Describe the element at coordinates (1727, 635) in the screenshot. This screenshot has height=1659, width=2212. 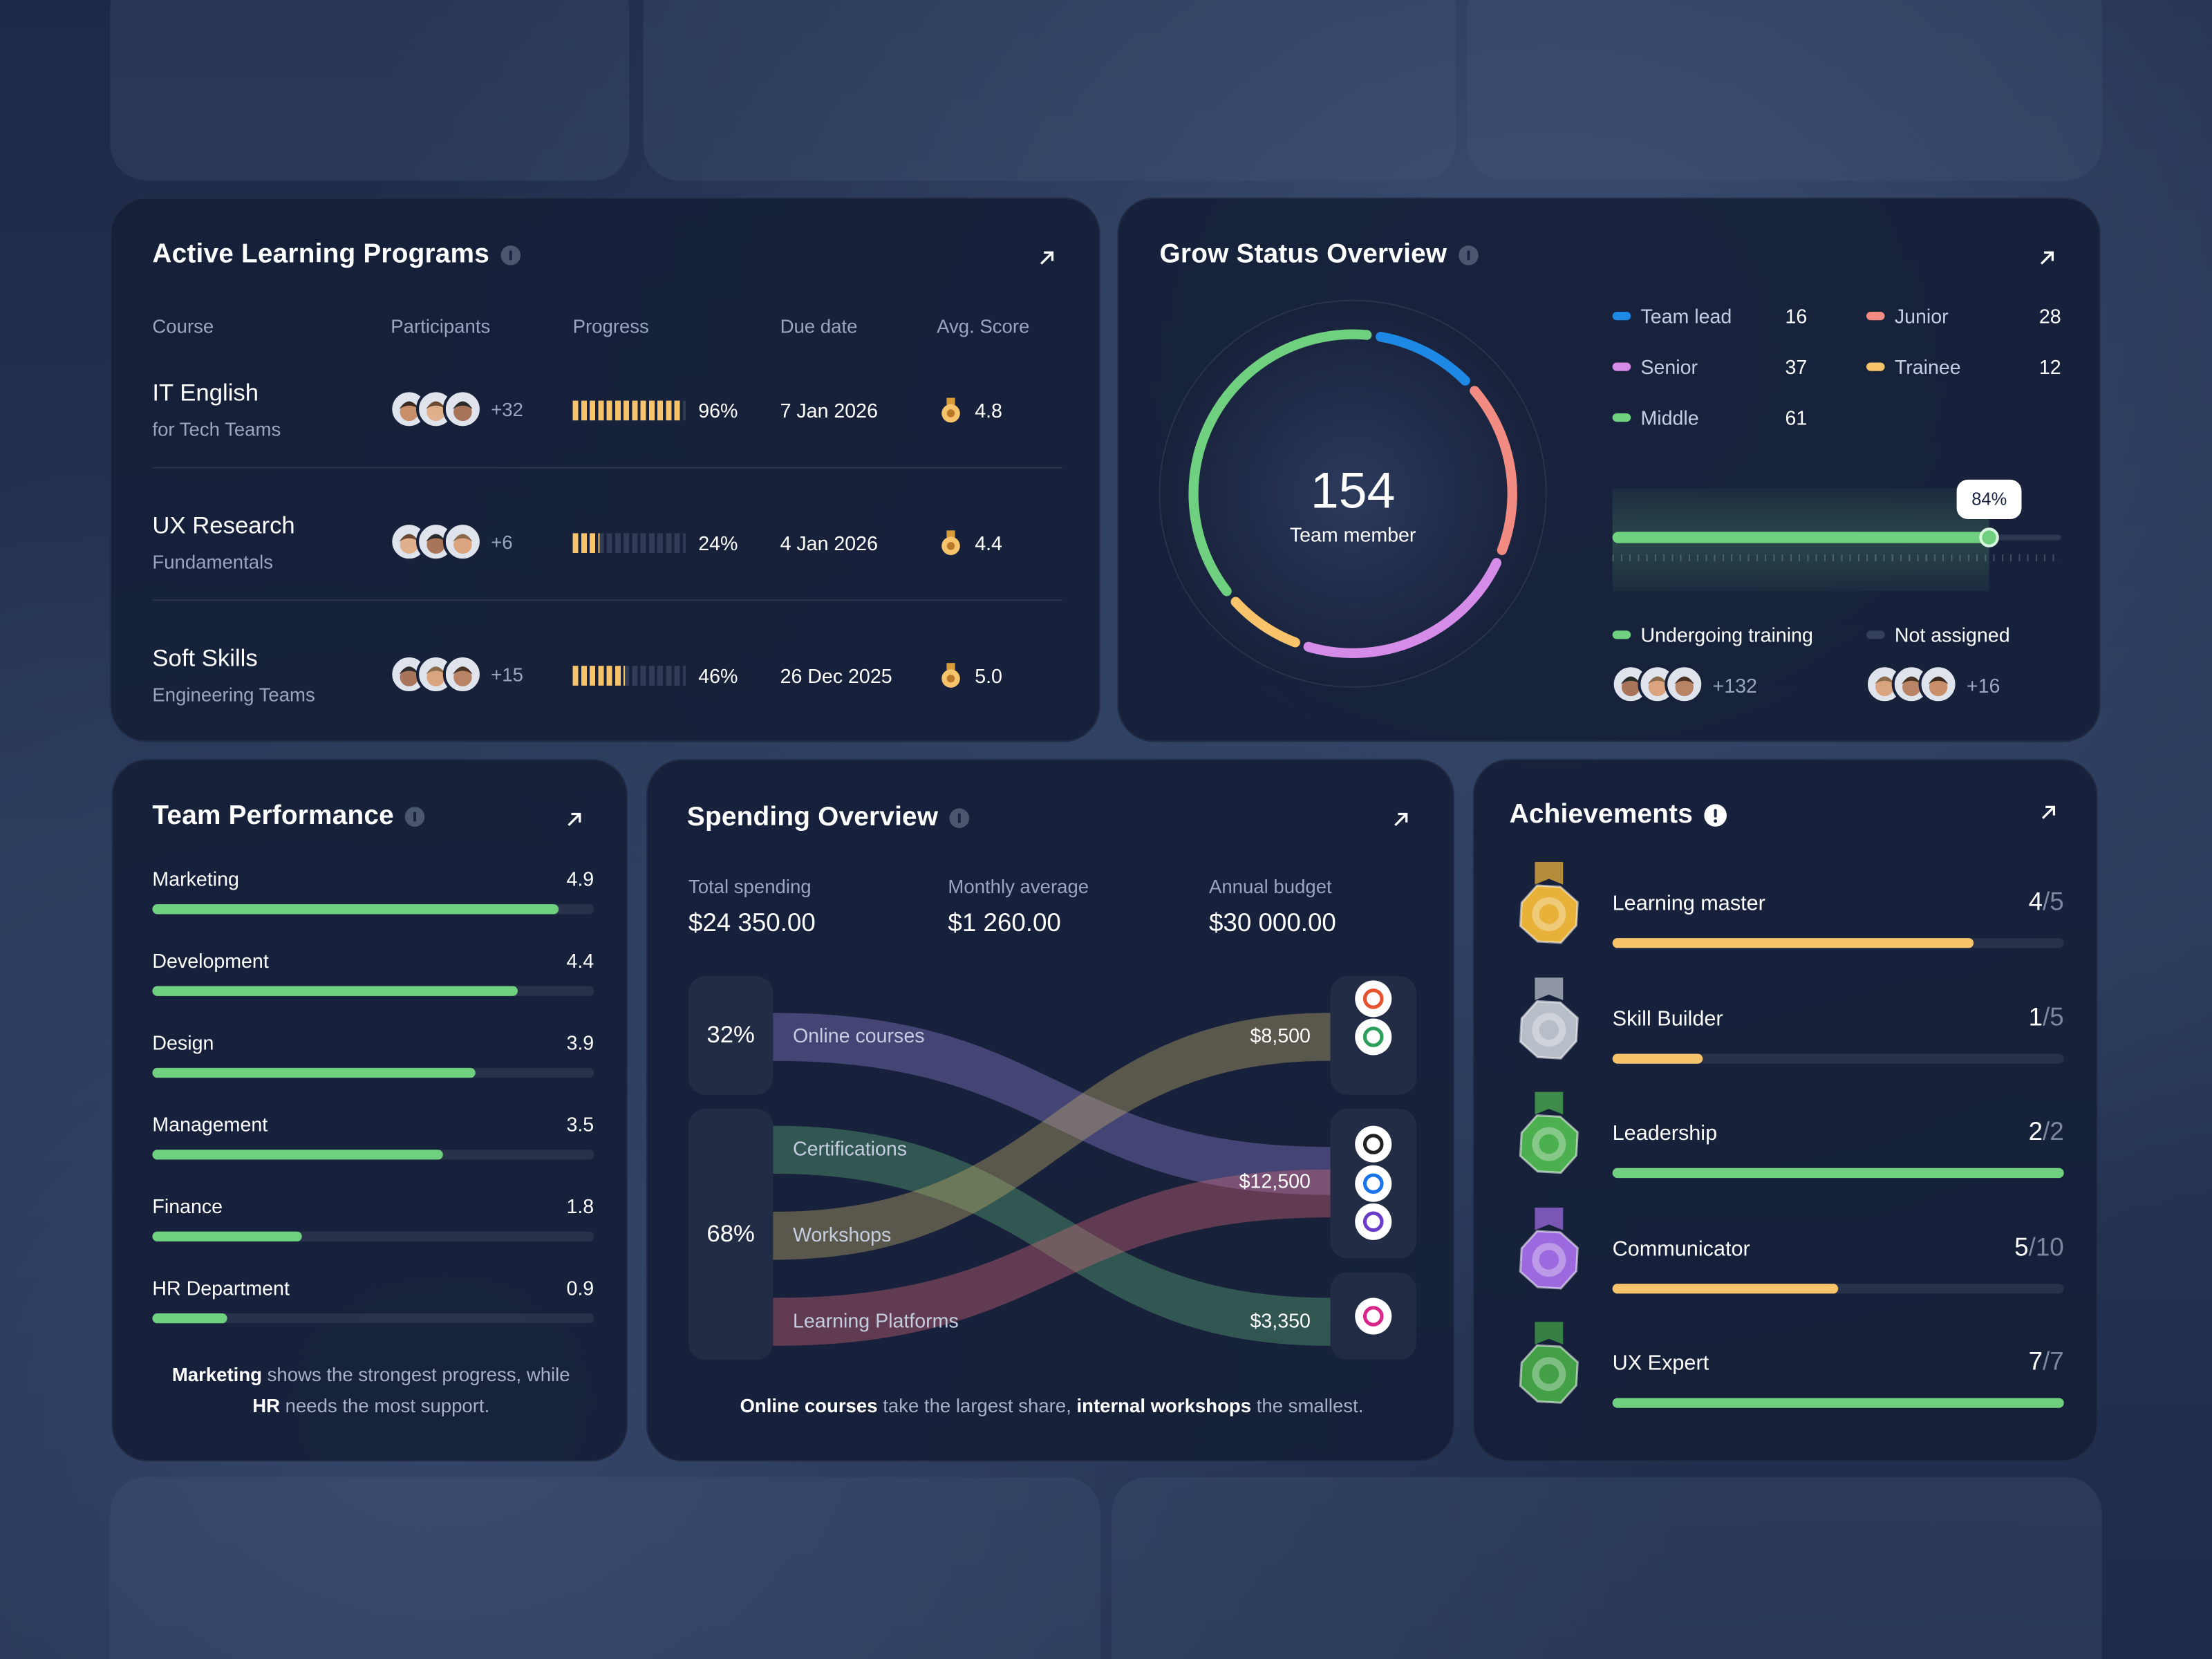
I see `assignment-name: Undergoing training` at that location.